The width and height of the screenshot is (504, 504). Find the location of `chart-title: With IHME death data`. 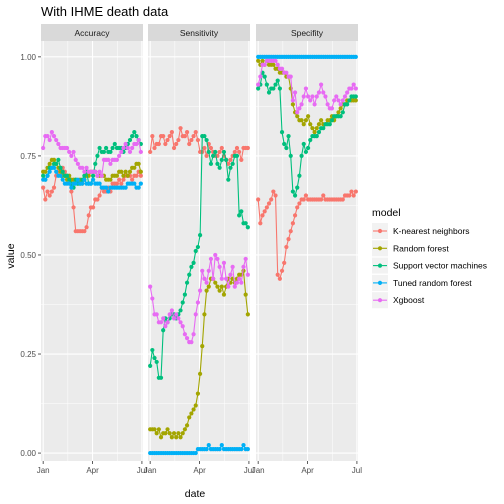

chart-title: With IHME death data is located at coordinates (105, 11).